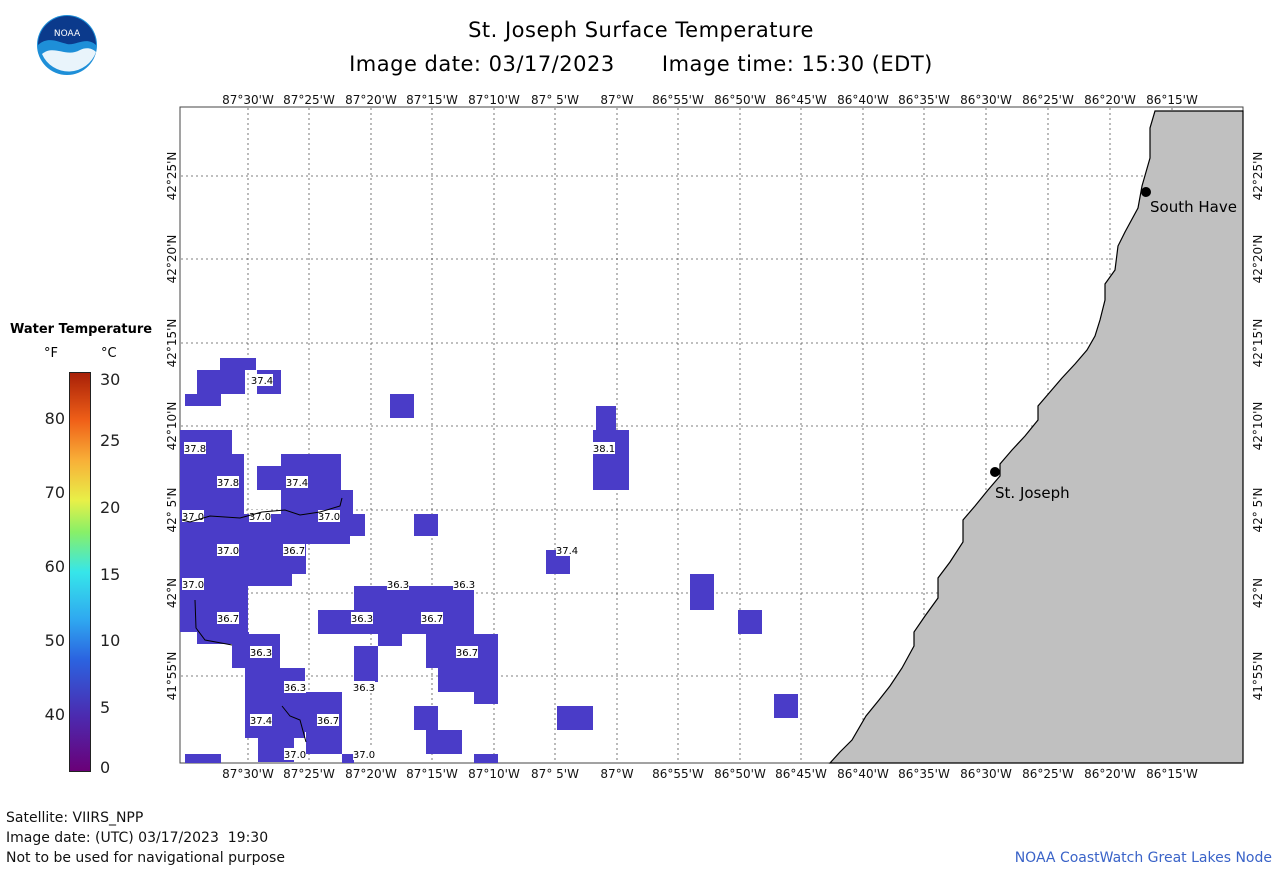 Image resolution: width=1282 pixels, height=874 pixels. I want to click on f-tick: 60, so click(54, 566).